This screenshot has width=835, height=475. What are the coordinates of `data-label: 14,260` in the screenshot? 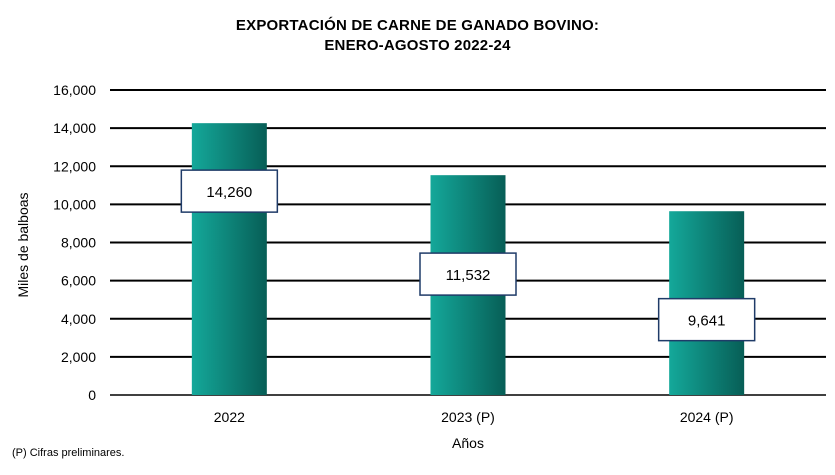 It's located at (229, 192).